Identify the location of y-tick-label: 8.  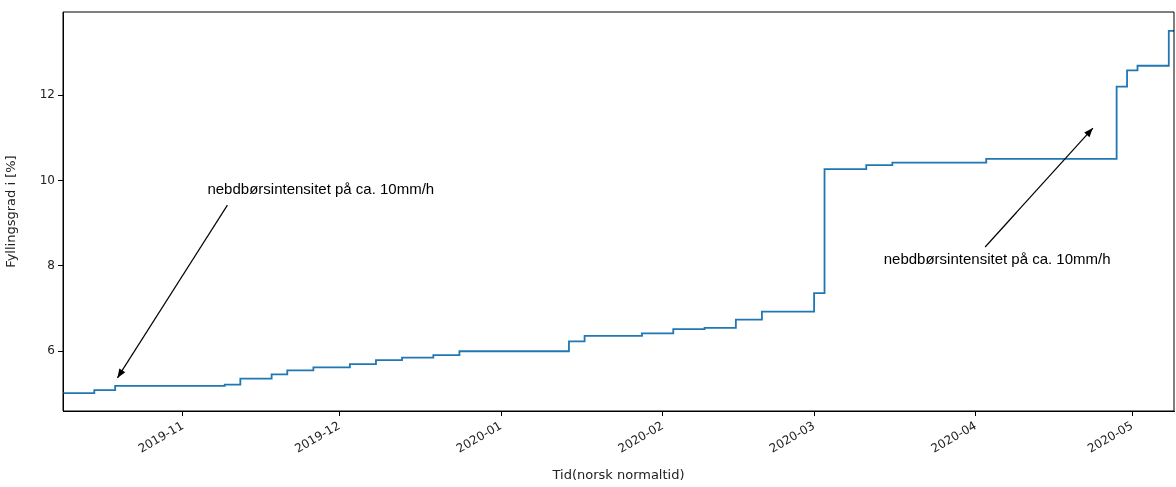
(51, 265).